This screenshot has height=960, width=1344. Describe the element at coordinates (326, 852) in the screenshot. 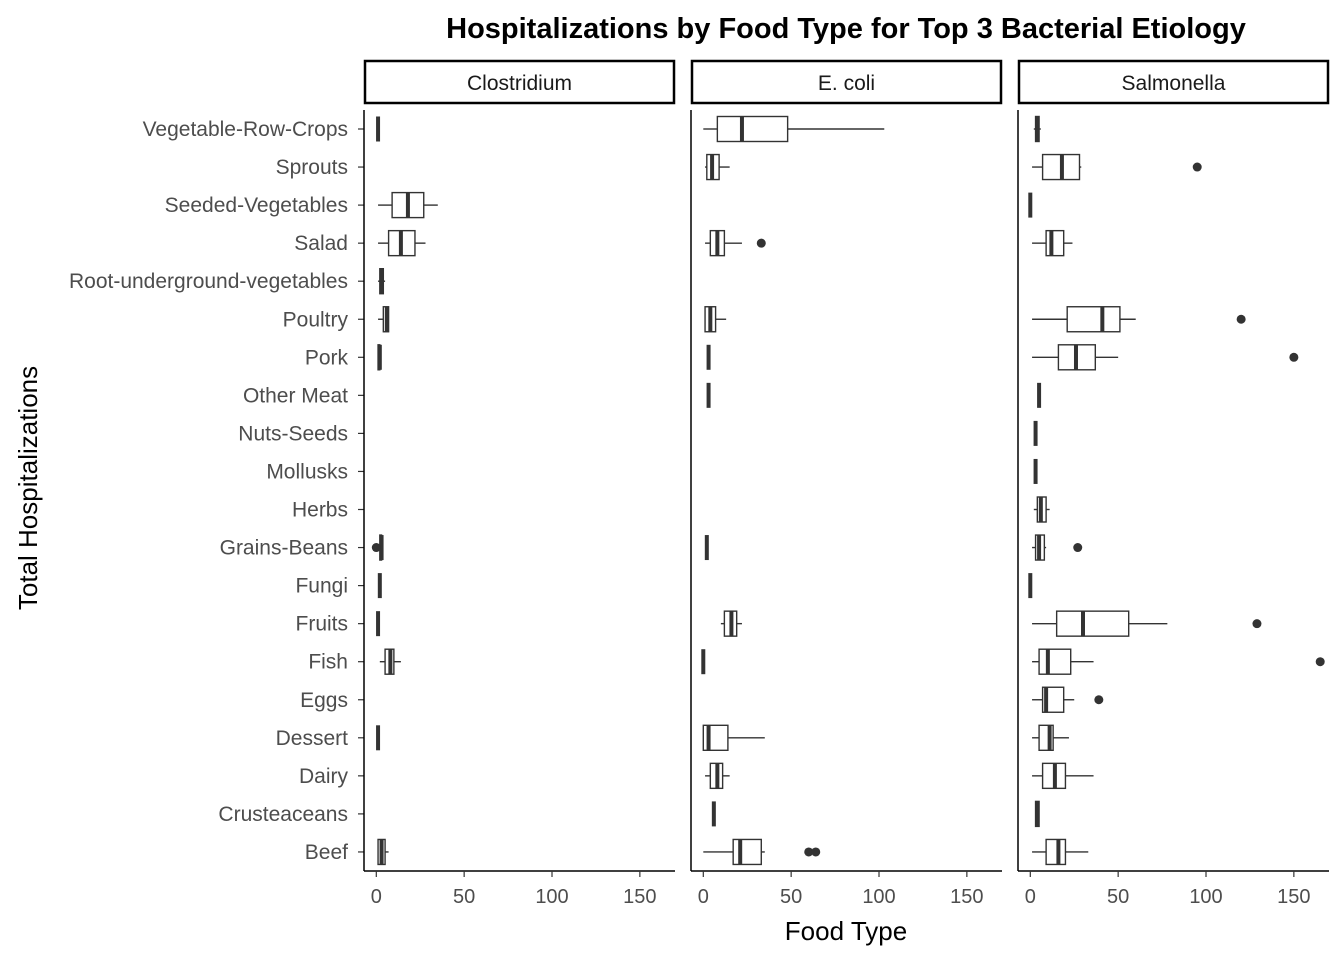

I see `category-label: Beef` at that location.